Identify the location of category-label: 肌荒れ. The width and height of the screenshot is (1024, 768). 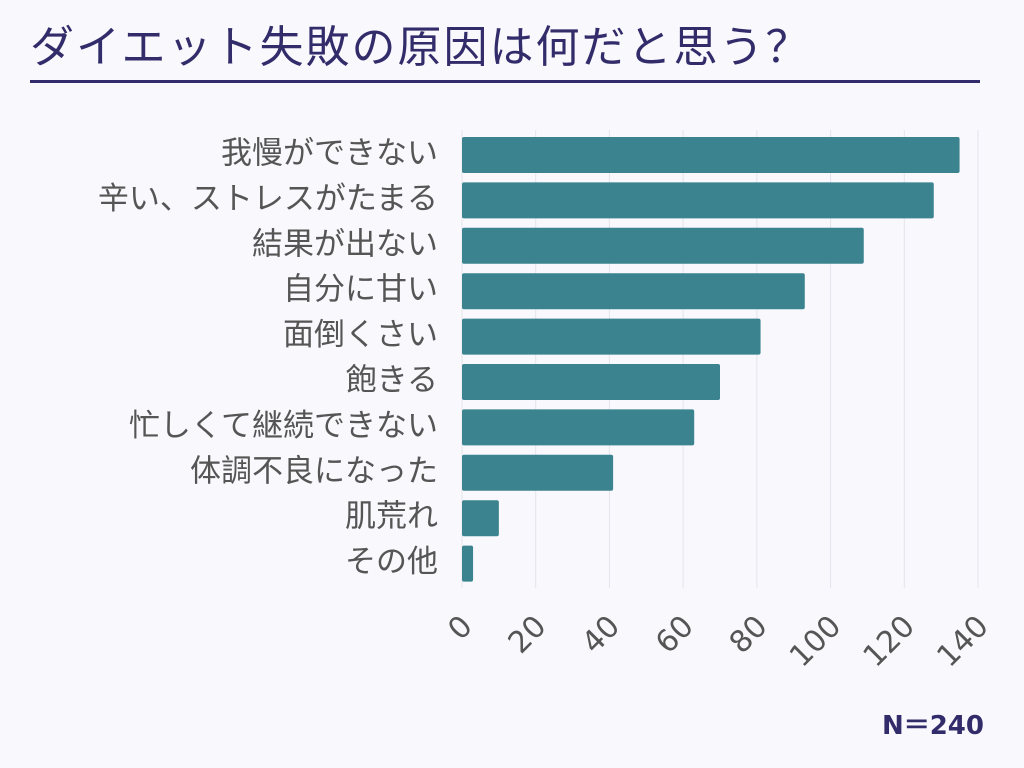
(391, 517).